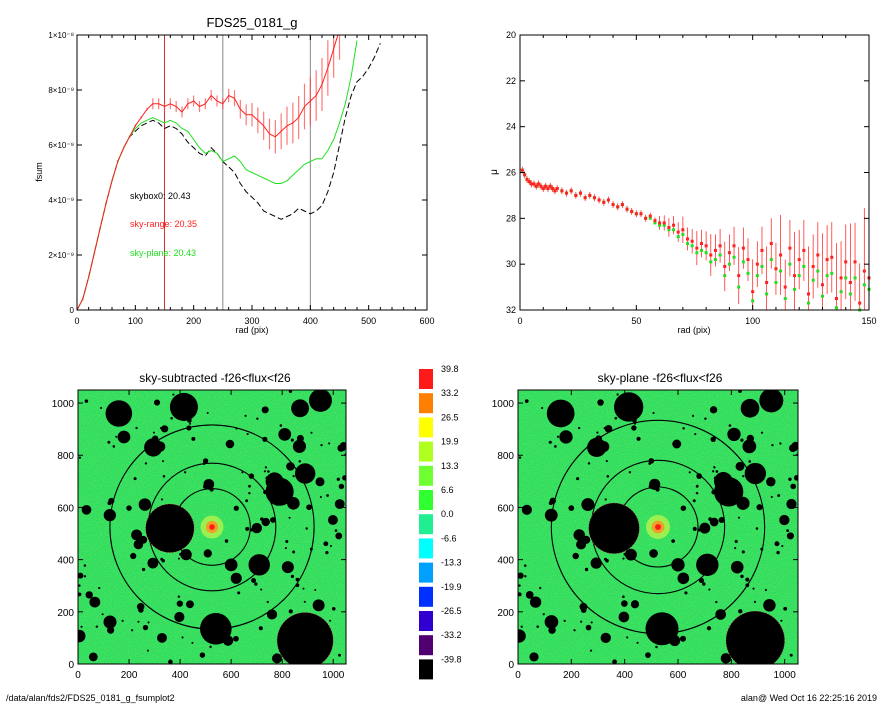 The width and height of the screenshot is (885, 708). I want to click on sky-subtracted-frame, so click(212, 527).